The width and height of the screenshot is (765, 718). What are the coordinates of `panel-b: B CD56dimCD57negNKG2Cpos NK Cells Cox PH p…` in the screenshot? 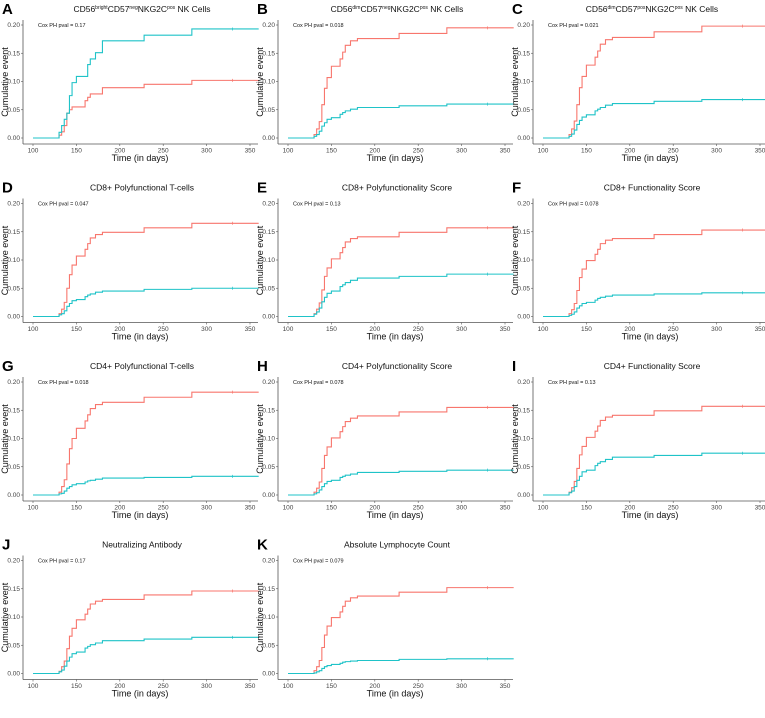 It's located at (384, 82).